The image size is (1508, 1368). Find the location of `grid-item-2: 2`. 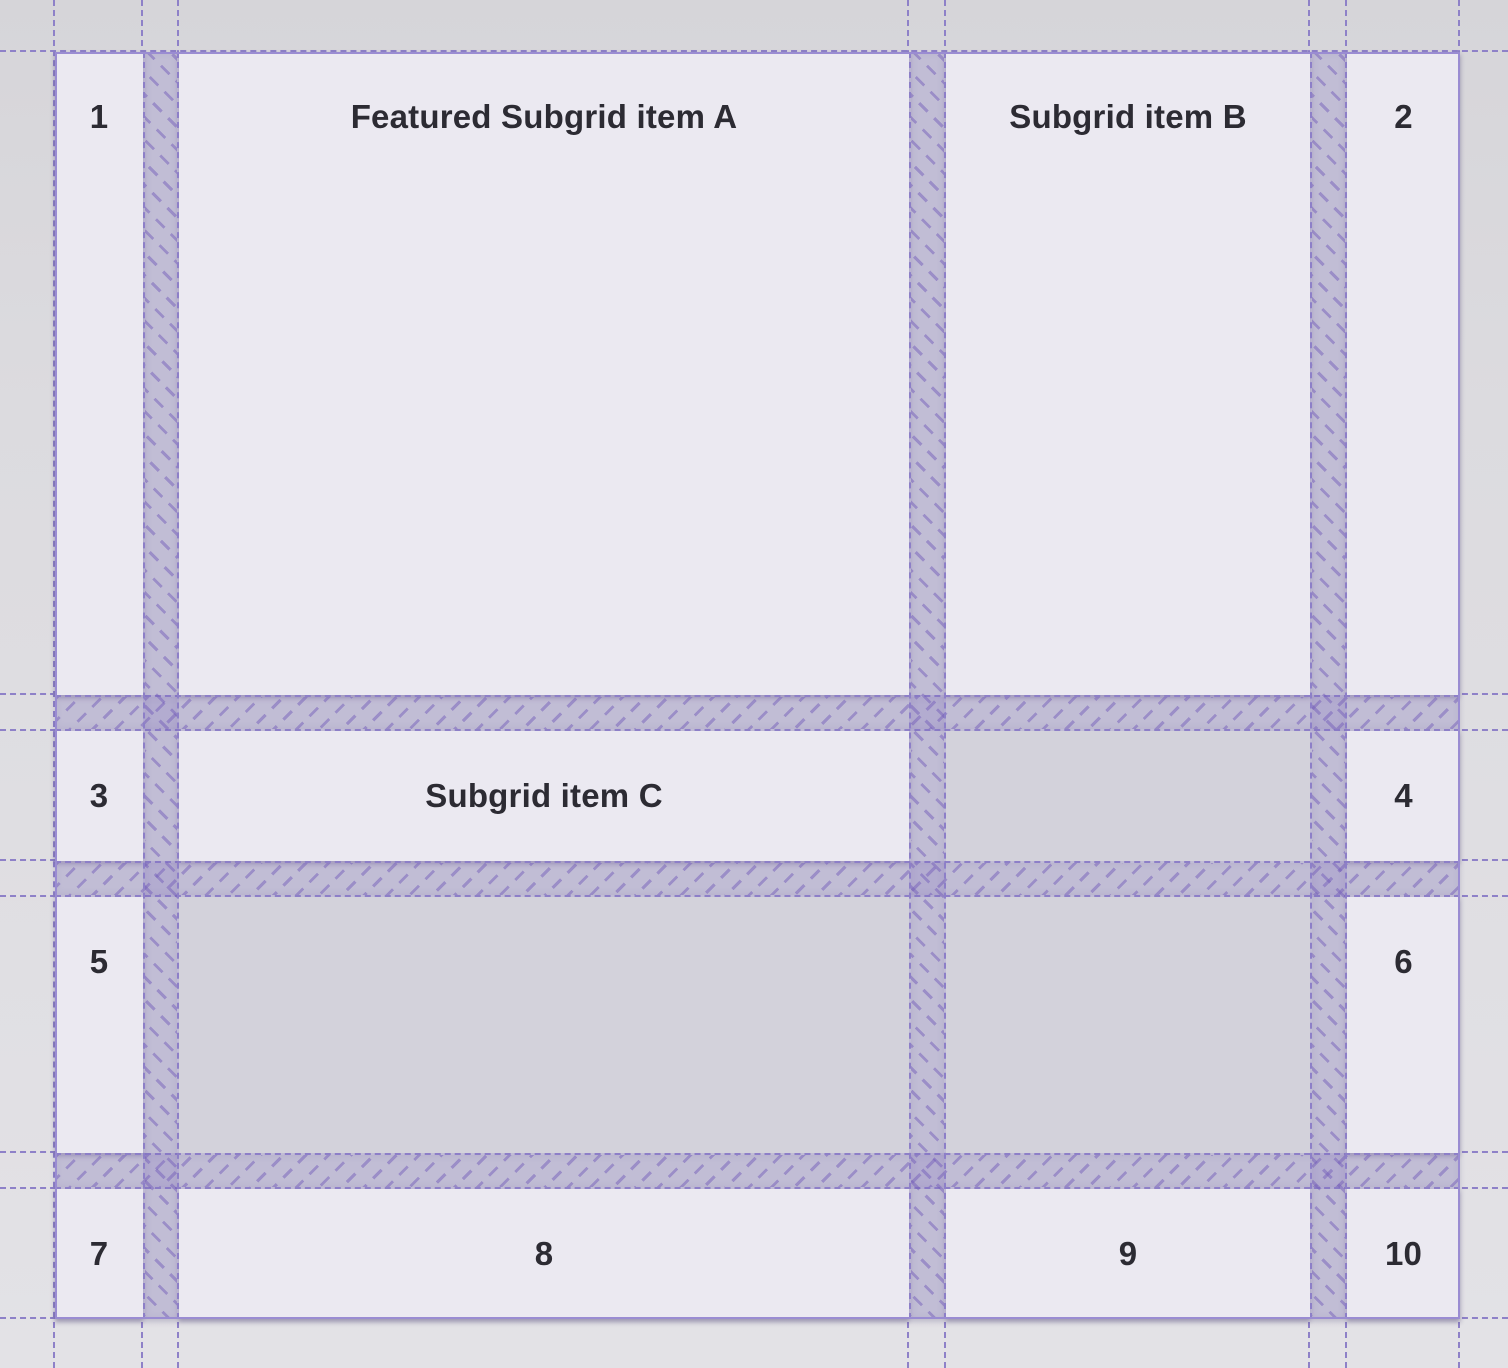

grid-item-2: 2 is located at coordinates (1403, 373).